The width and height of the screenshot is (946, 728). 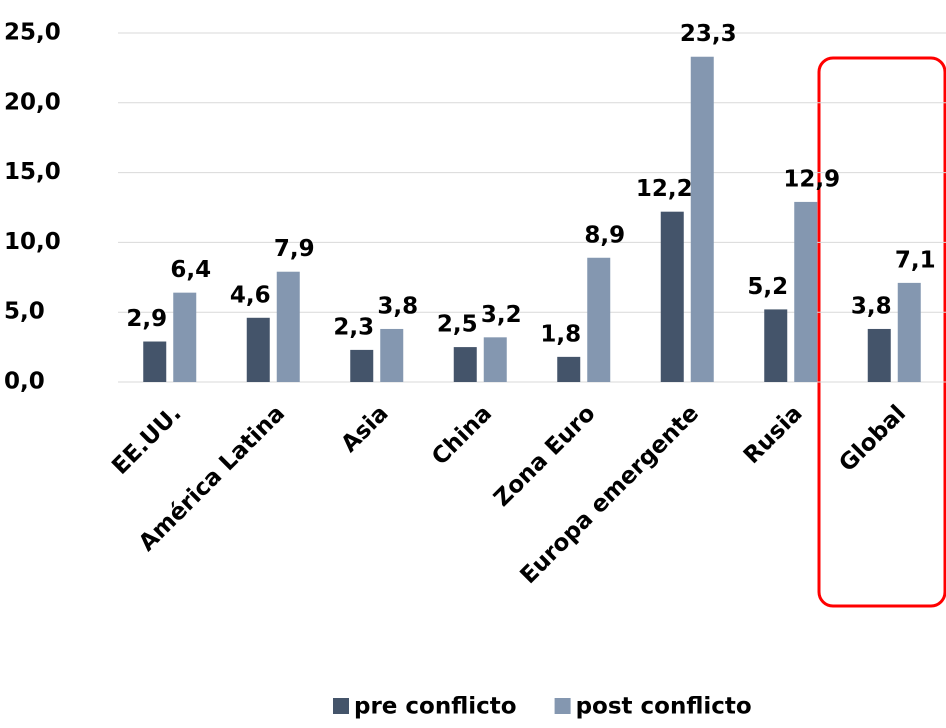 I want to click on value-label: 2,5, so click(x=457, y=325).